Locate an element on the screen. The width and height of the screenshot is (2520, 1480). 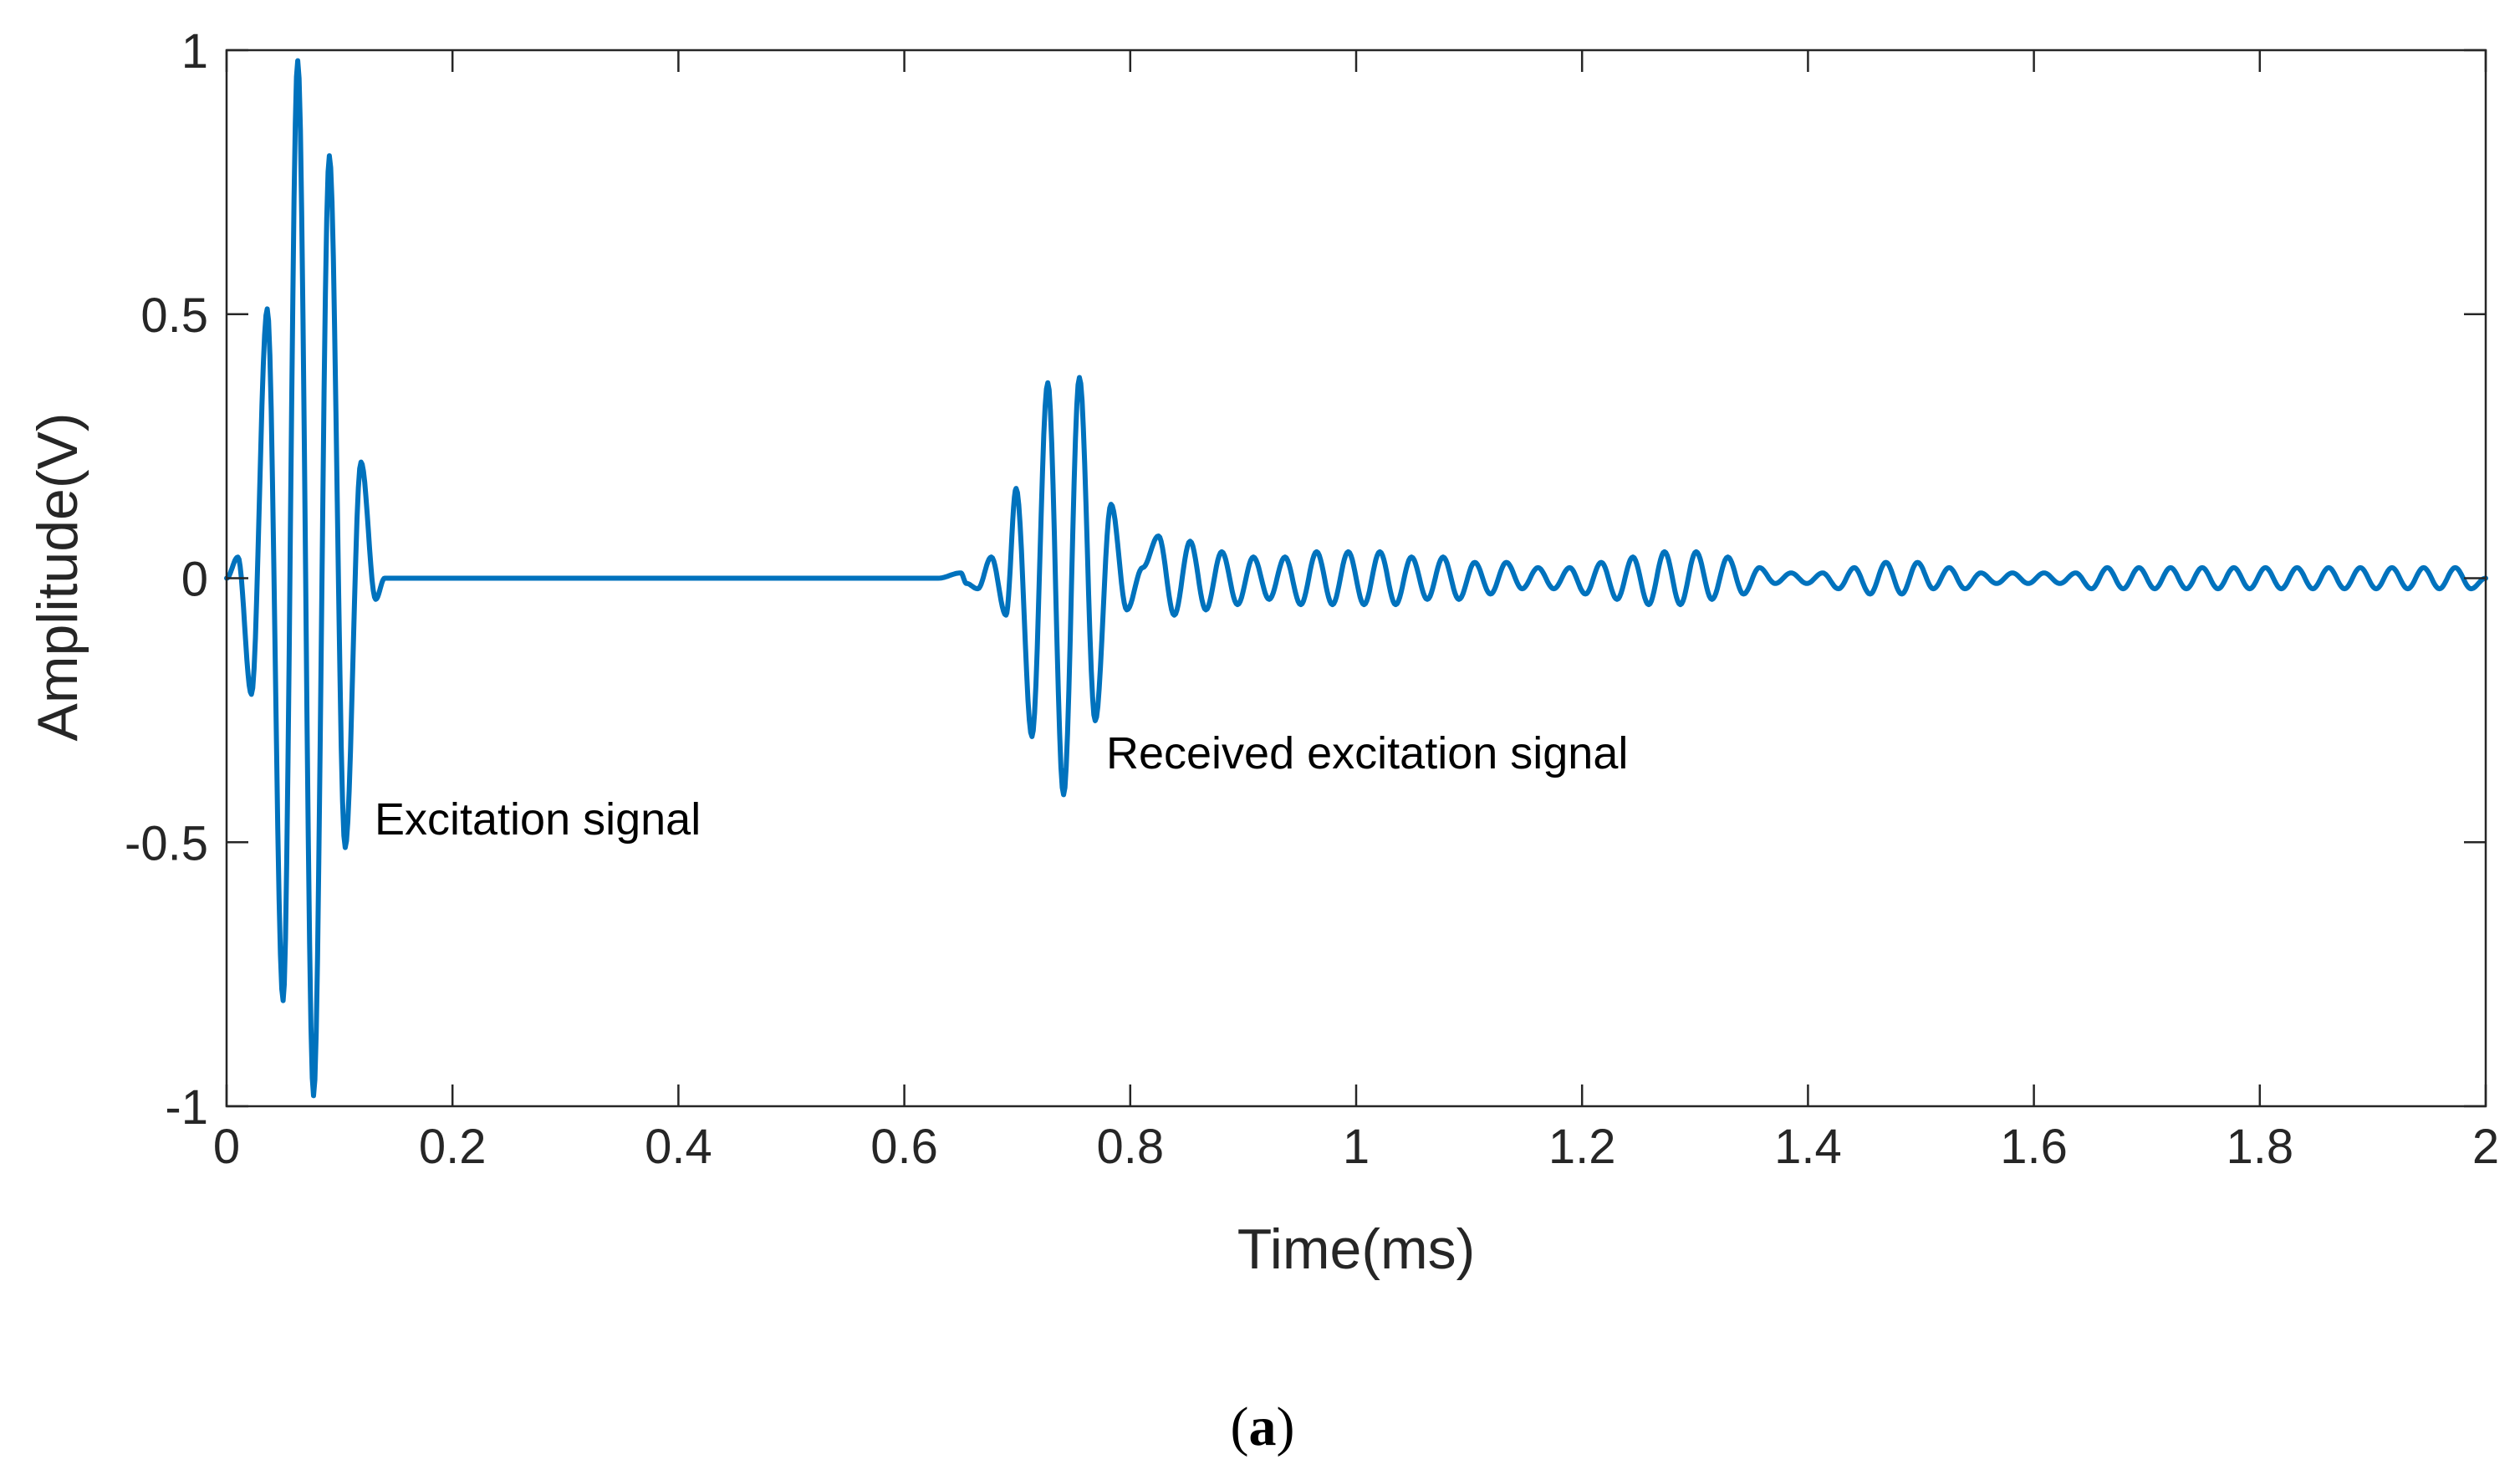
annotation-excitation-signal: Excitation signal is located at coordinates (538, 819).